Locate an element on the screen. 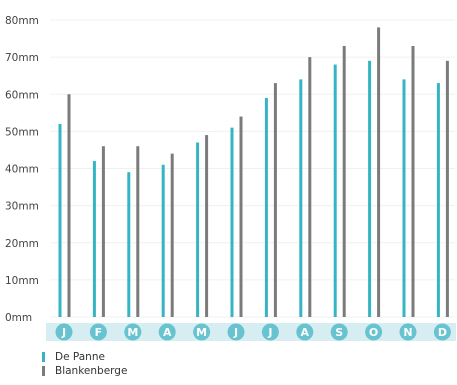  legend-swatch-blankenberge is located at coordinates (43, 370).